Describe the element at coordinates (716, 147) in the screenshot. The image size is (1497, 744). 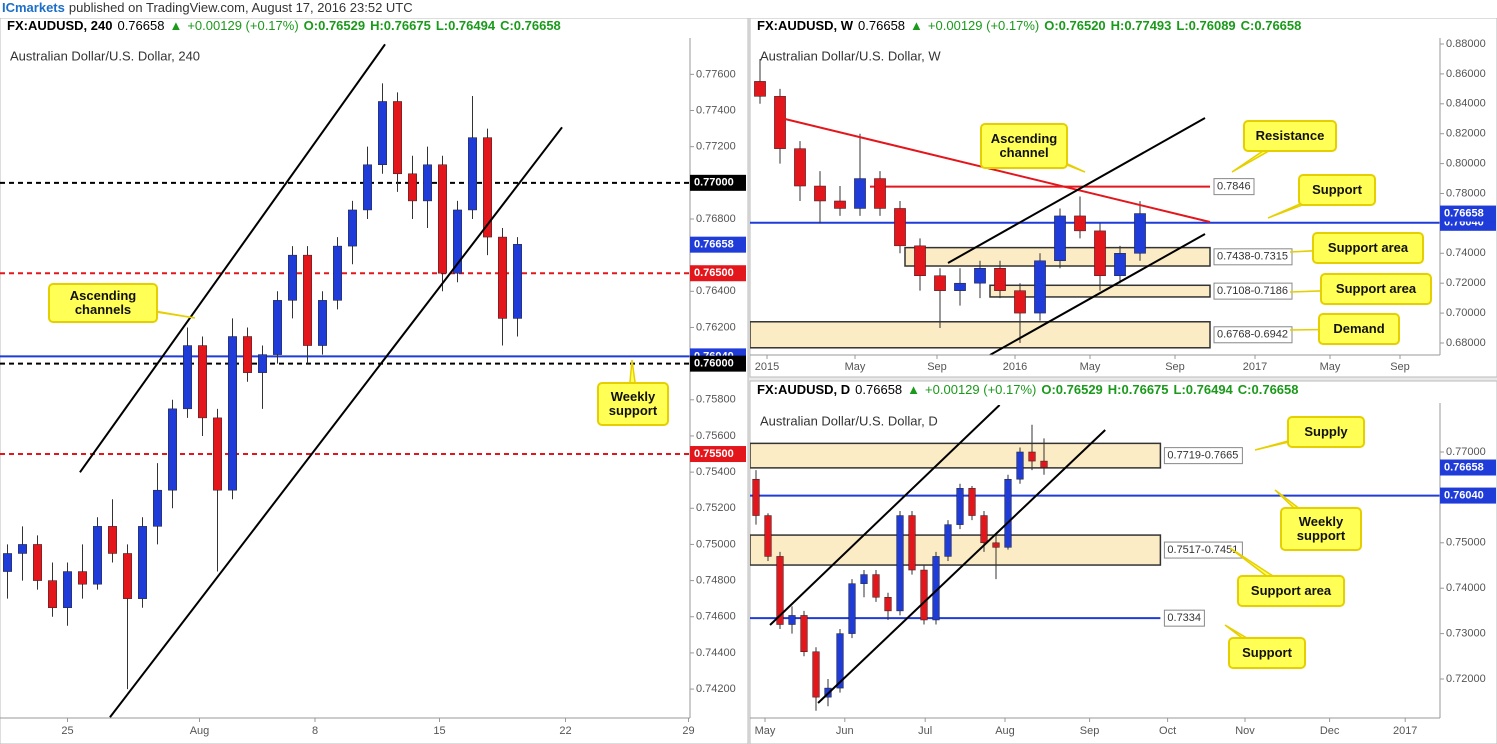
I see `y-tick-label: 0.77200` at that location.